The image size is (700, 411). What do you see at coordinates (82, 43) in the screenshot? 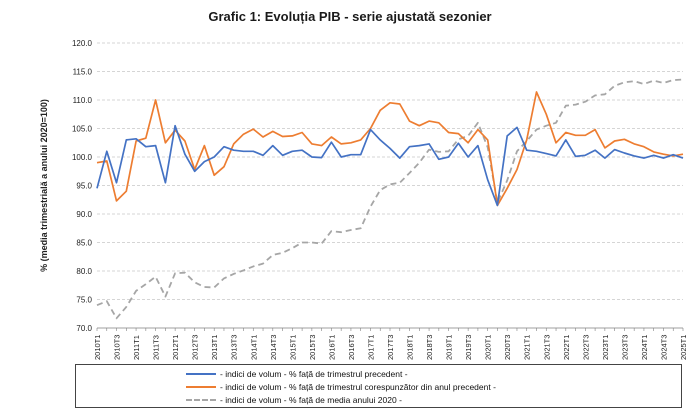
I see `y-tick-label: 120.0` at bounding box center [82, 43].